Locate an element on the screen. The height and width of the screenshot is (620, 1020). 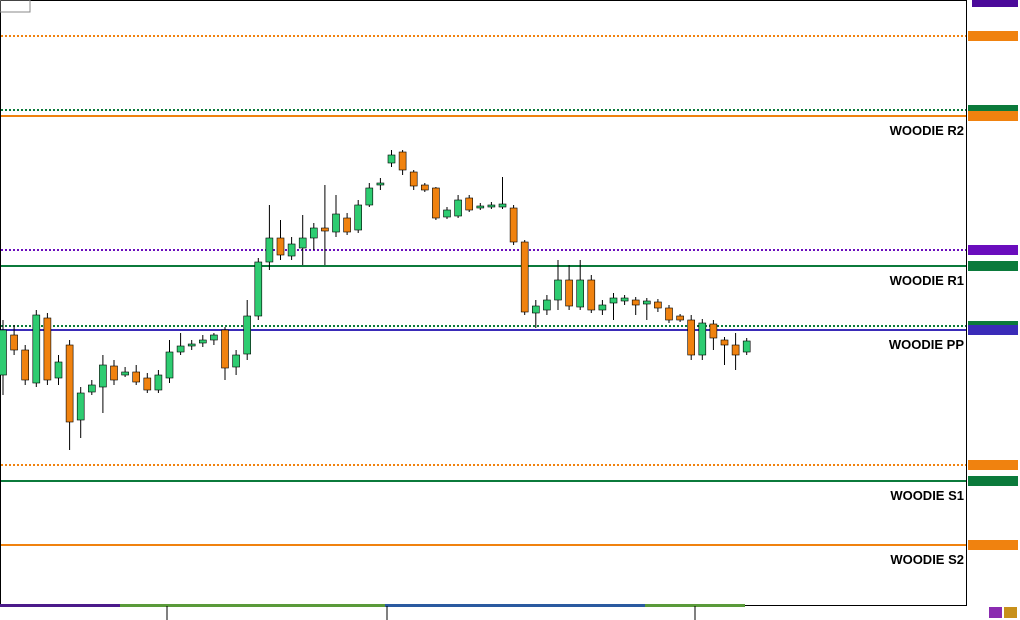
level-label: WOODIE PP is located at coordinates (926, 344).